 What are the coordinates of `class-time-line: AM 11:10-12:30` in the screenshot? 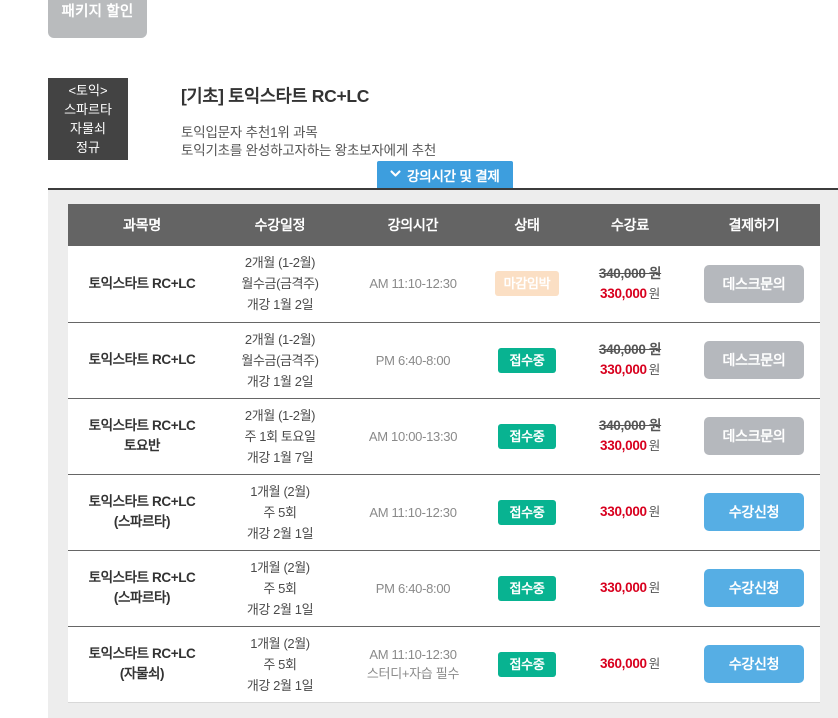 It's located at (413, 654).